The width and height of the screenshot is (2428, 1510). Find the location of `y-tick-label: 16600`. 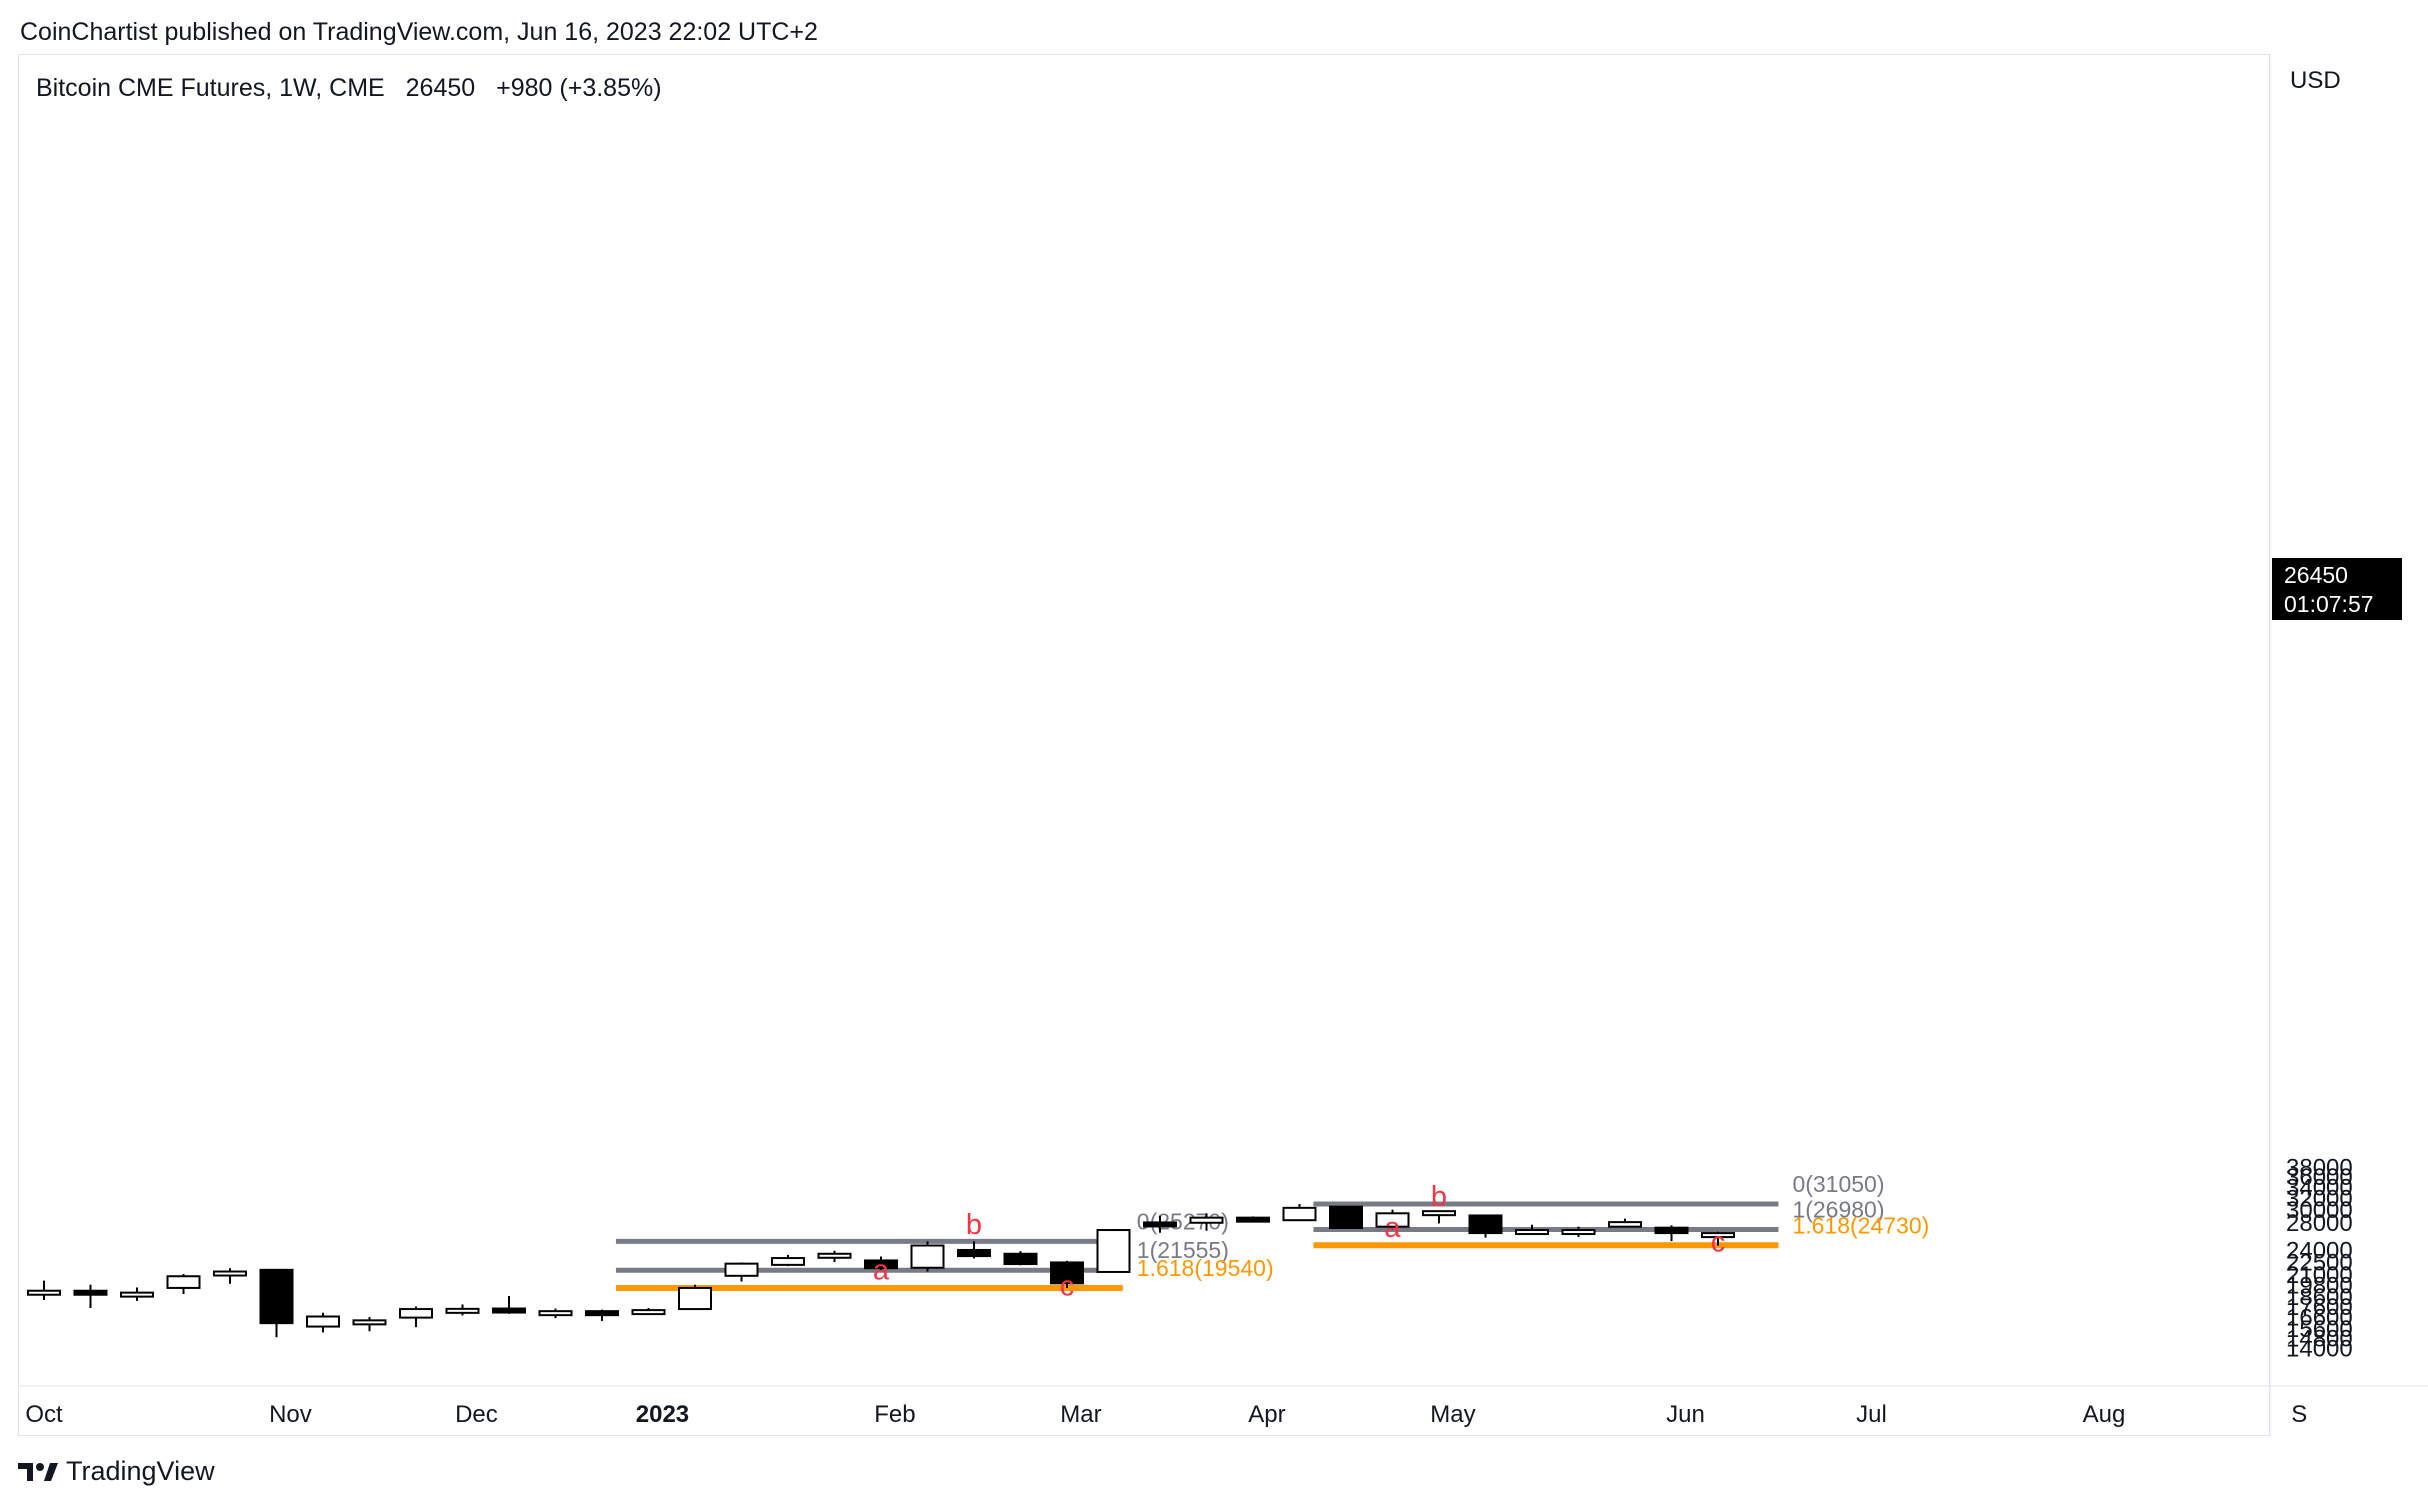

y-tick-label: 16600 is located at coordinates (2319, 1318).